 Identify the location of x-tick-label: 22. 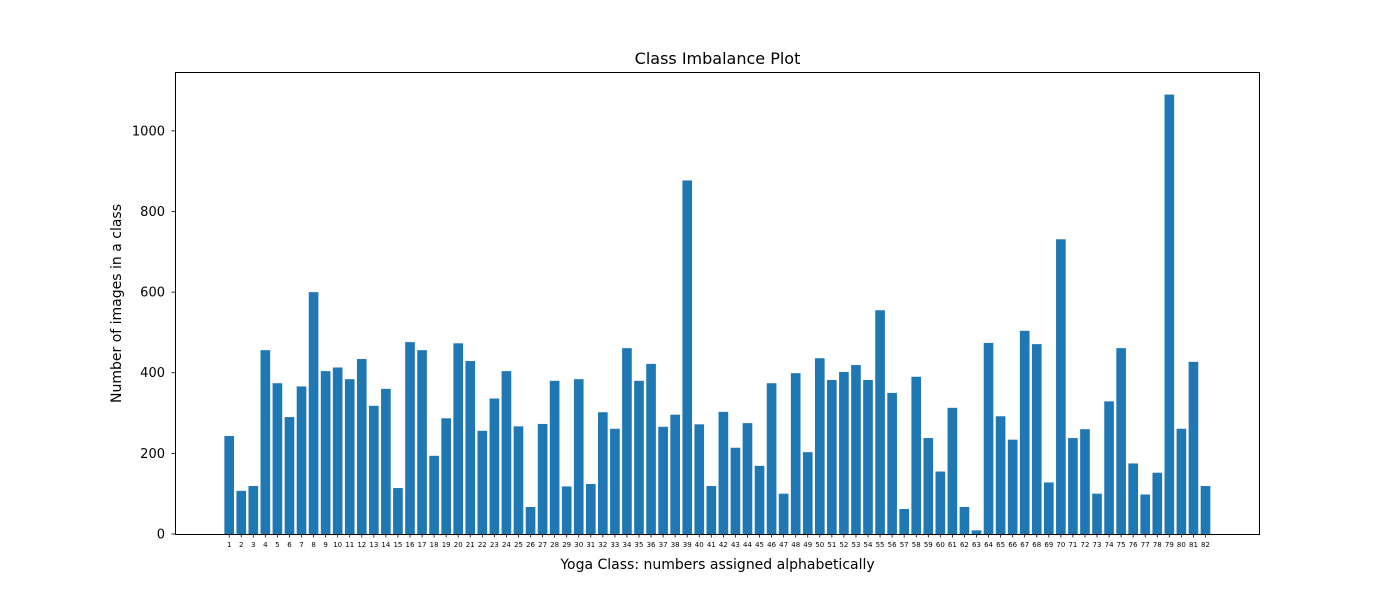
(482, 545).